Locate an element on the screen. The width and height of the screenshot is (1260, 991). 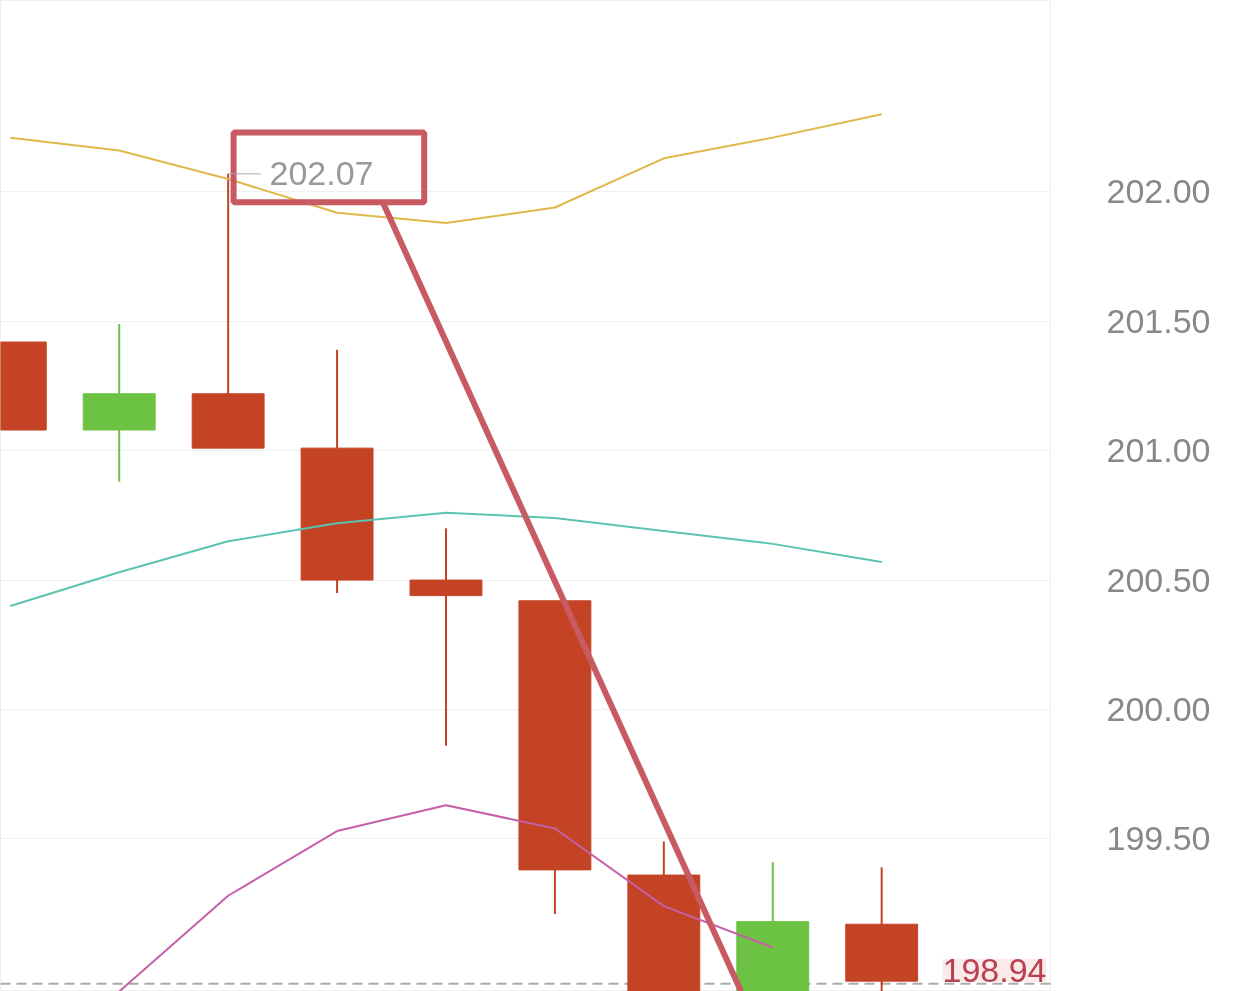
y-tick-label: 200.00 is located at coordinates (1158, 708).